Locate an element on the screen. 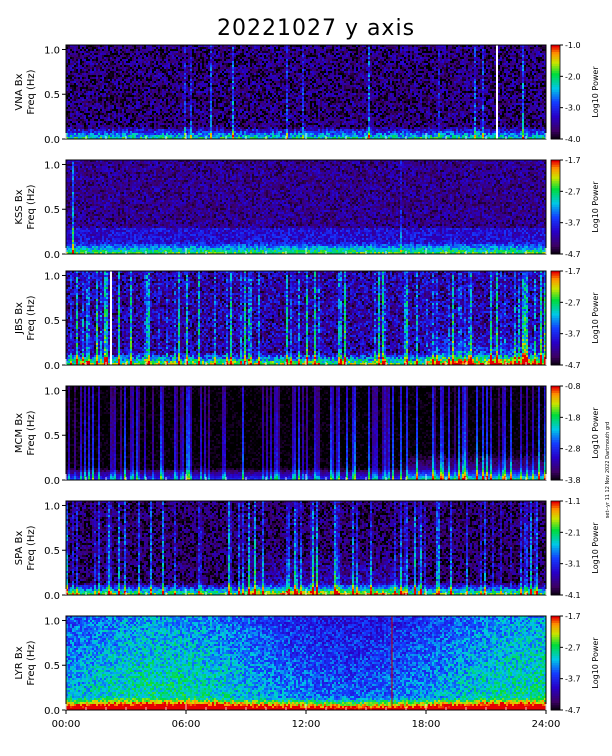 This screenshot has height=756, width=612. colorbar-tick-label: -1.8 is located at coordinates (573, 417).